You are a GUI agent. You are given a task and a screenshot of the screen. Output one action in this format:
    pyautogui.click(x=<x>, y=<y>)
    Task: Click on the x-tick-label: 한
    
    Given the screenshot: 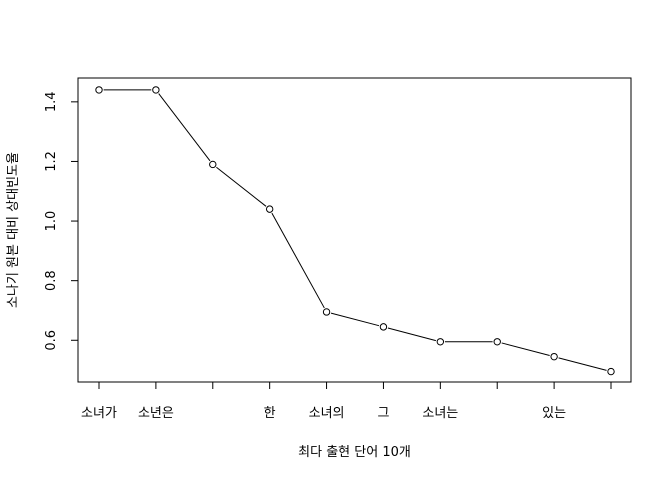 What is the action you would take?
    pyautogui.click(x=270, y=413)
    